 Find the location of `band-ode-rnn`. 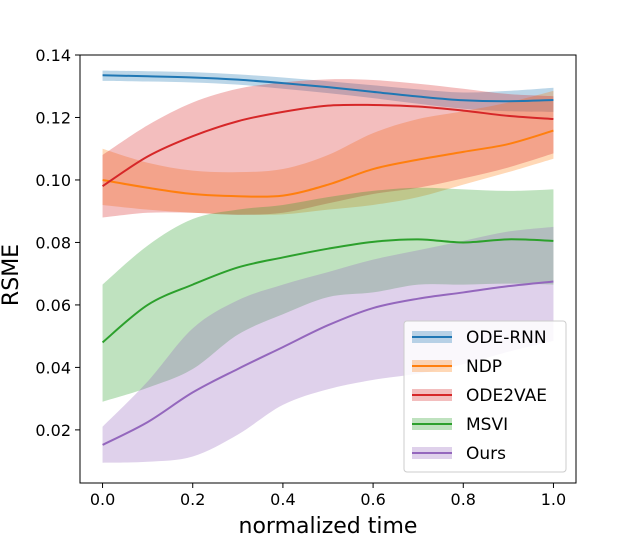

band-ode-rnn is located at coordinates (328, 91).